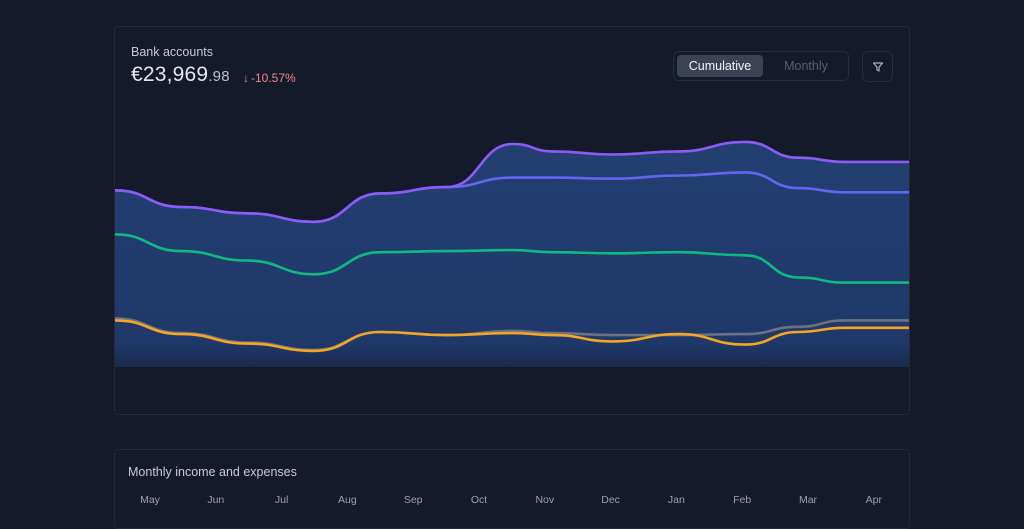 The width and height of the screenshot is (1024, 529). Describe the element at coordinates (246, 78) in the screenshot. I see `arrow-down-icon: ↓` at that location.